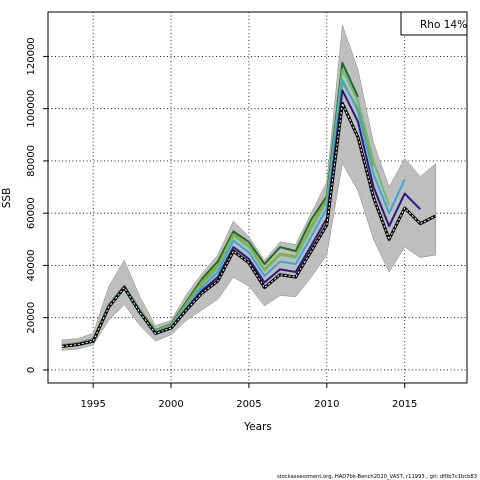 The width and height of the screenshot is (480, 480). What do you see at coordinates (31, 213) in the screenshot?
I see `y-tick-label: 60000` at bounding box center [31, 213].